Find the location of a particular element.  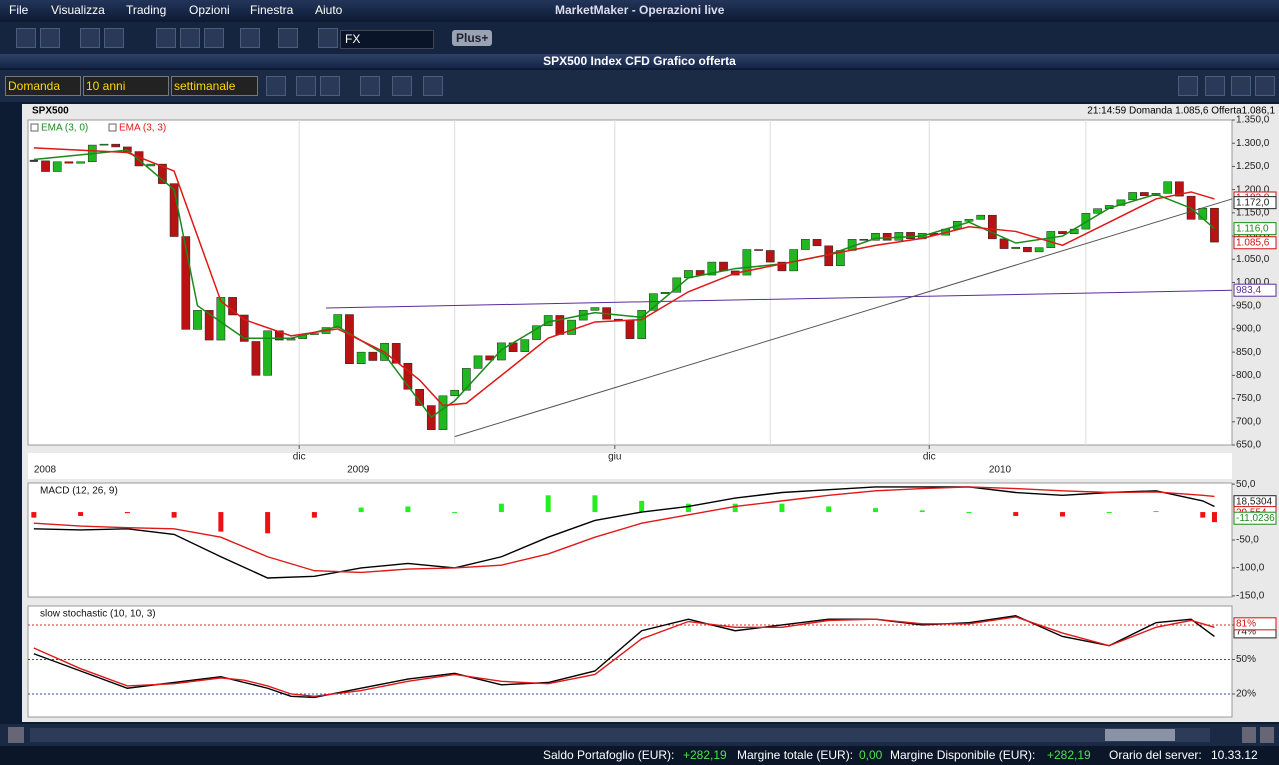

market-select: FX is located at coordinates (387, 39).